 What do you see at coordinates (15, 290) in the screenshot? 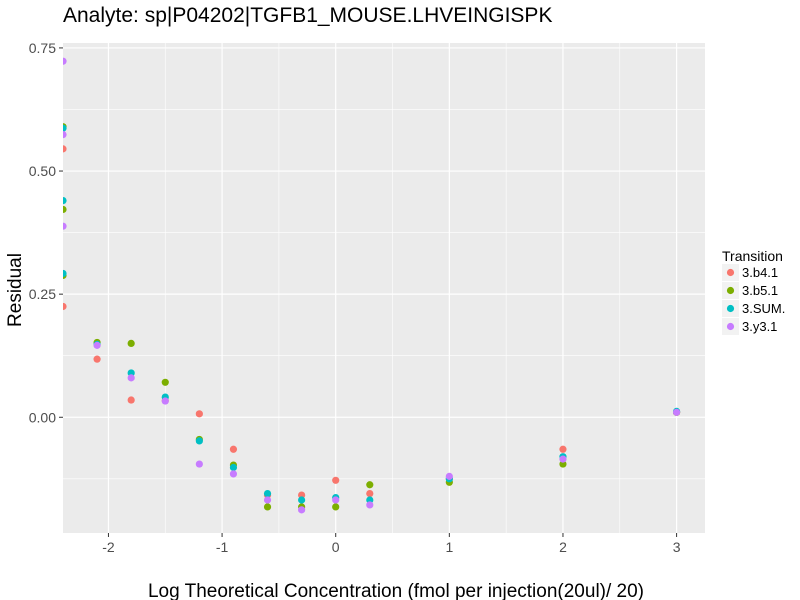
I see `y-axis-title: Residual` at bounding box center [15, 290].